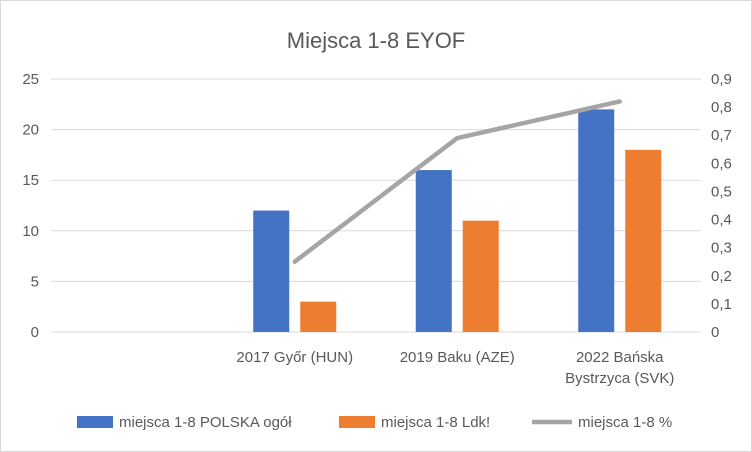  Describe the element at coordinates (457, 357) in the screenshot. I see `category-label: 2019 Baku (AZE)` at that location.